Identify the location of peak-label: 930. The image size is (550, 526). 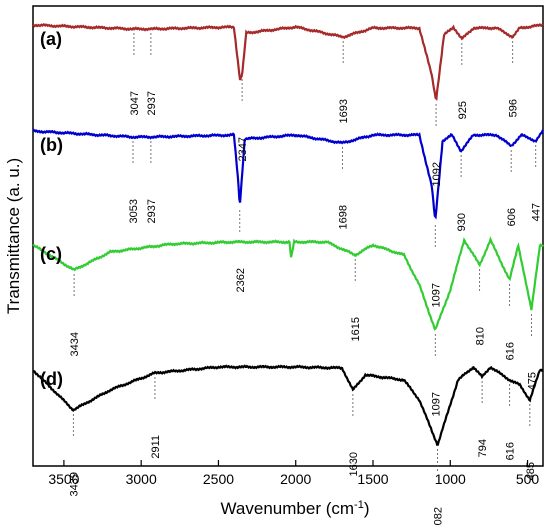
(462, 222).